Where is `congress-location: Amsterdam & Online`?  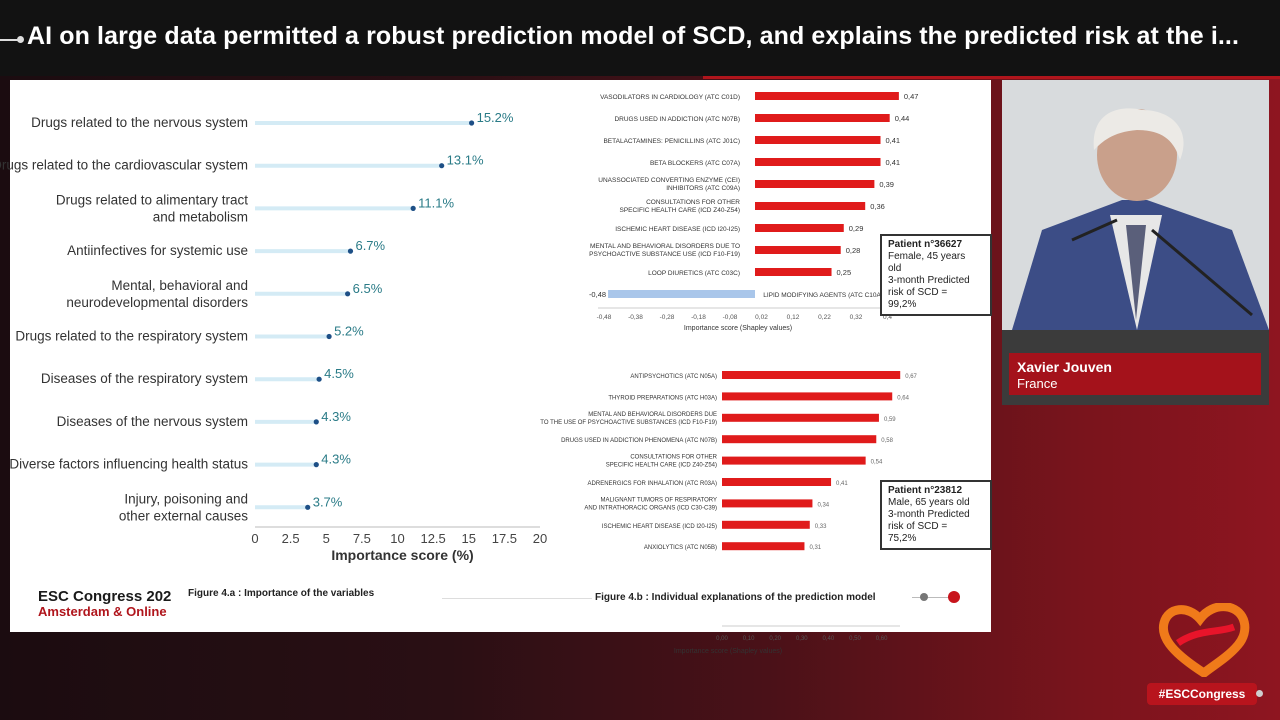
congress-location: Amsterdam & Online is located at coordinates (102, 611).